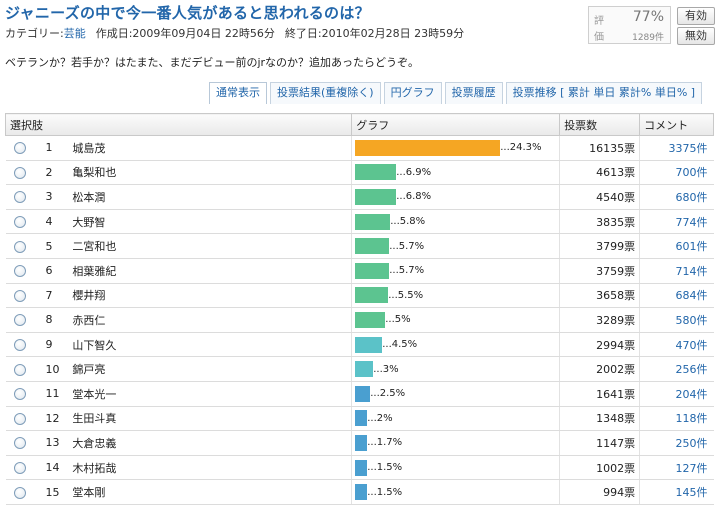 This screenshot has height=505, width=720. What do you see at coordinates (52, 296) in the screenshot?
I see `rank-number: 7` at bounding box center [52, 296].